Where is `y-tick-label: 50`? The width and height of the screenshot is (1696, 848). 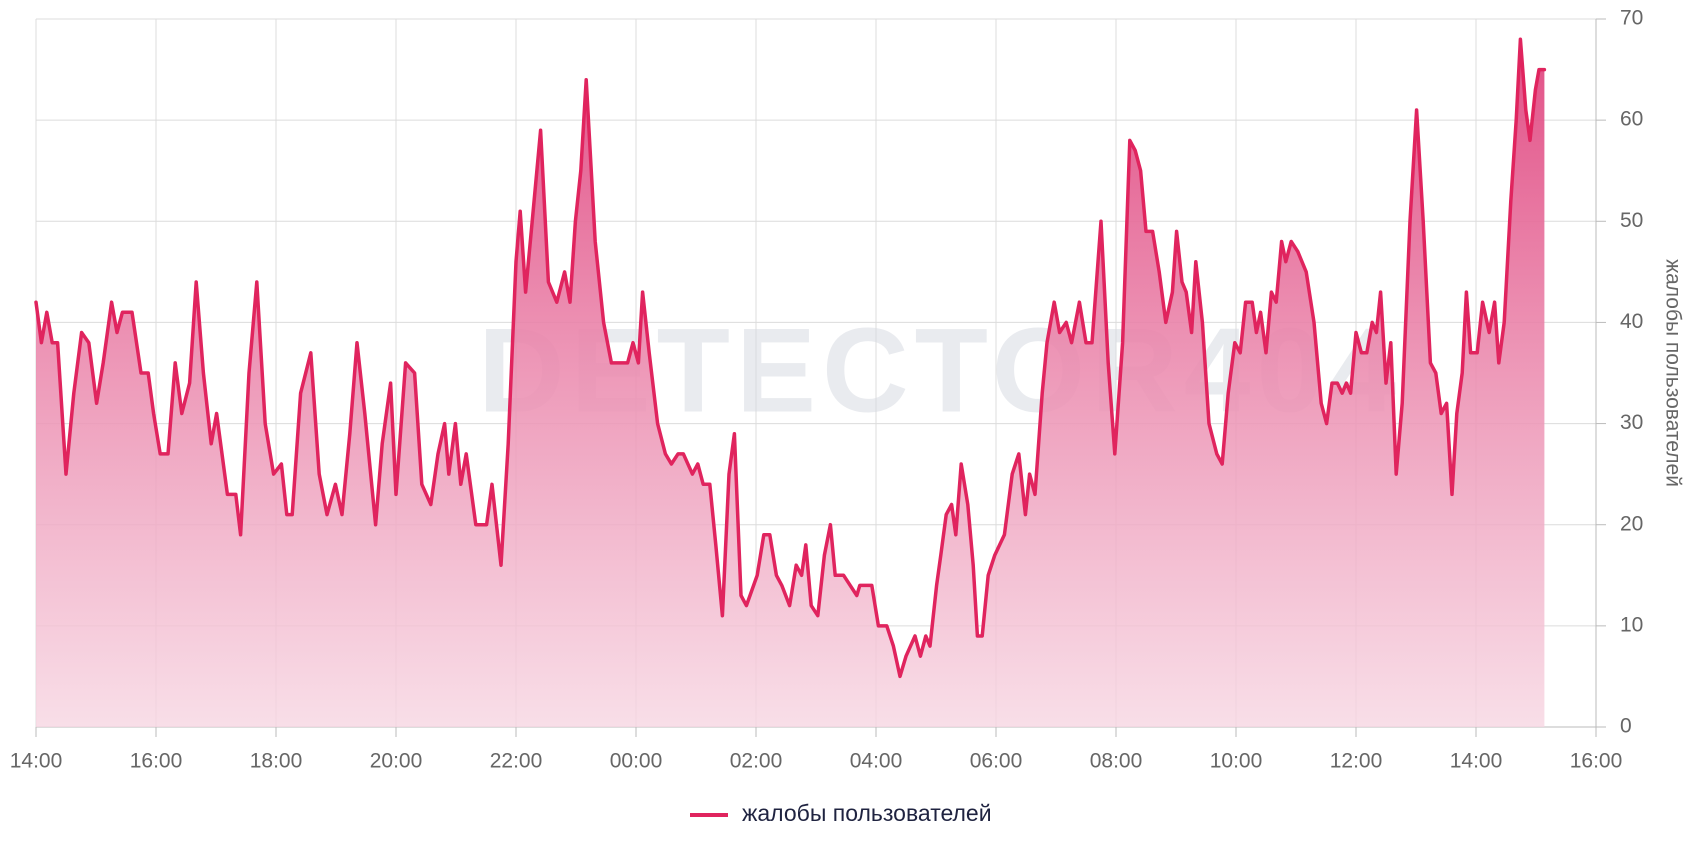
y-tick-label: 50 is located at coordinates (1631, 220).